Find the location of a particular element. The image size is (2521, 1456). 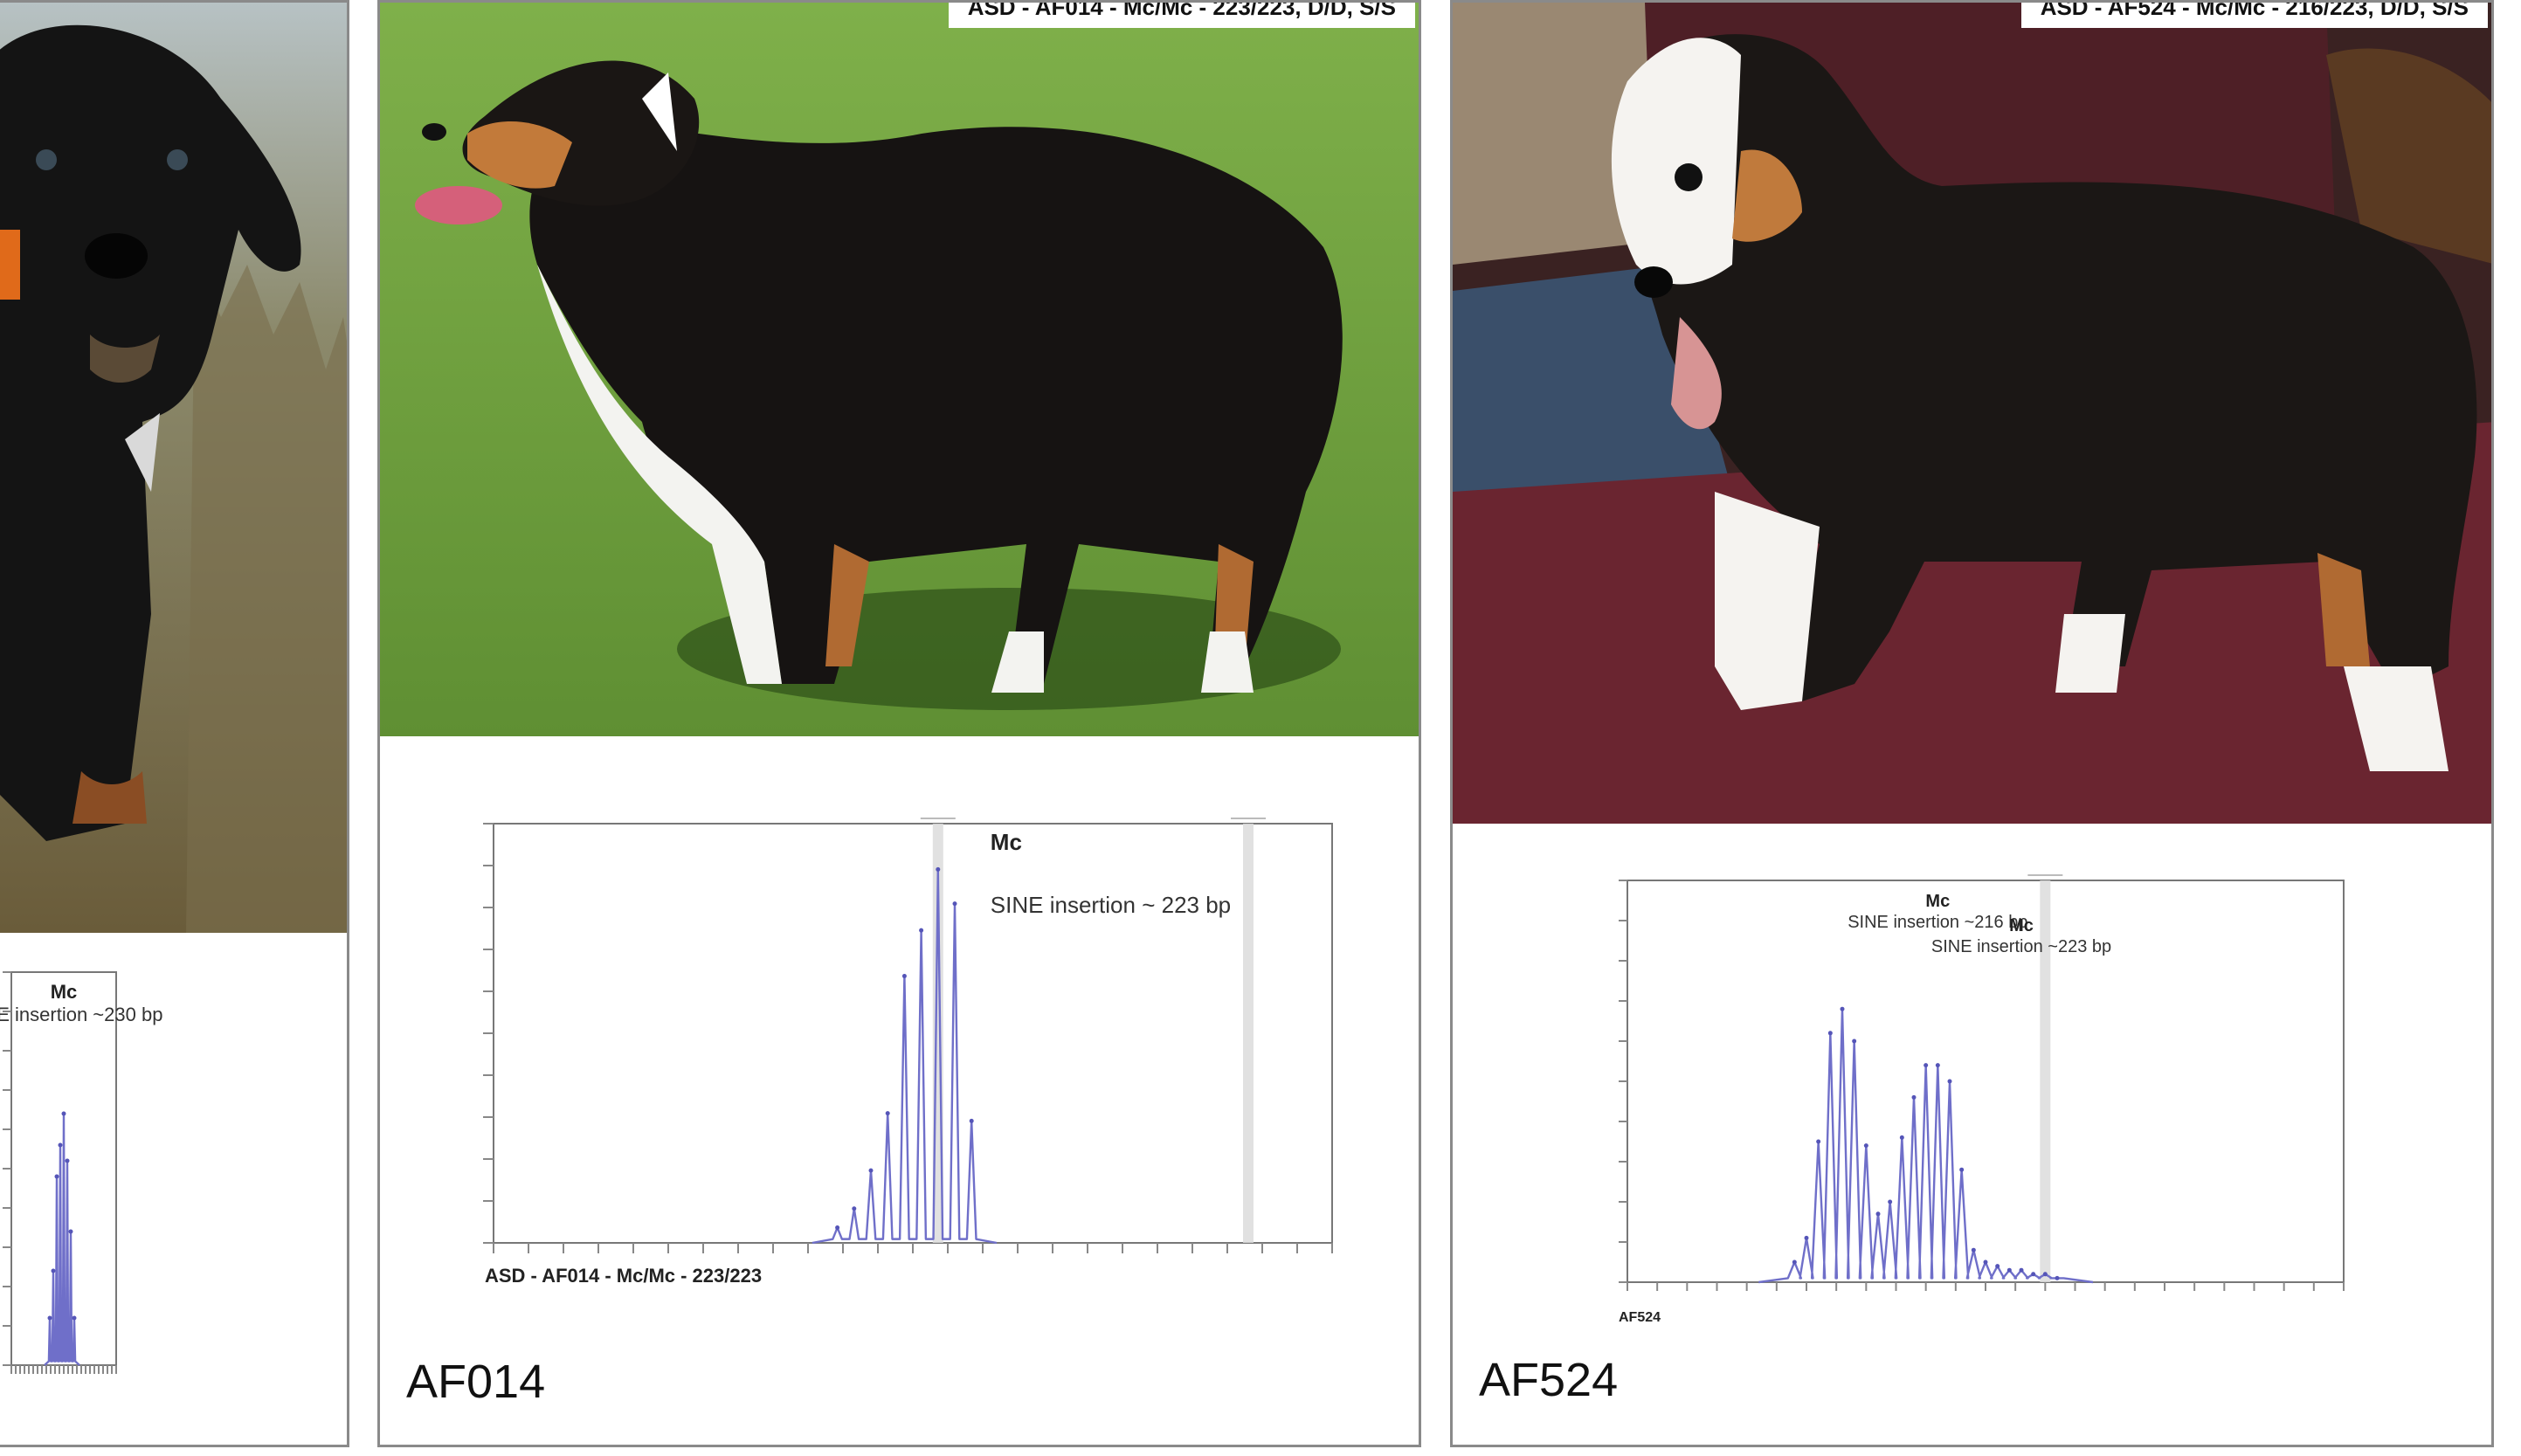

peak-trace is located at coordinates (62, 1239).